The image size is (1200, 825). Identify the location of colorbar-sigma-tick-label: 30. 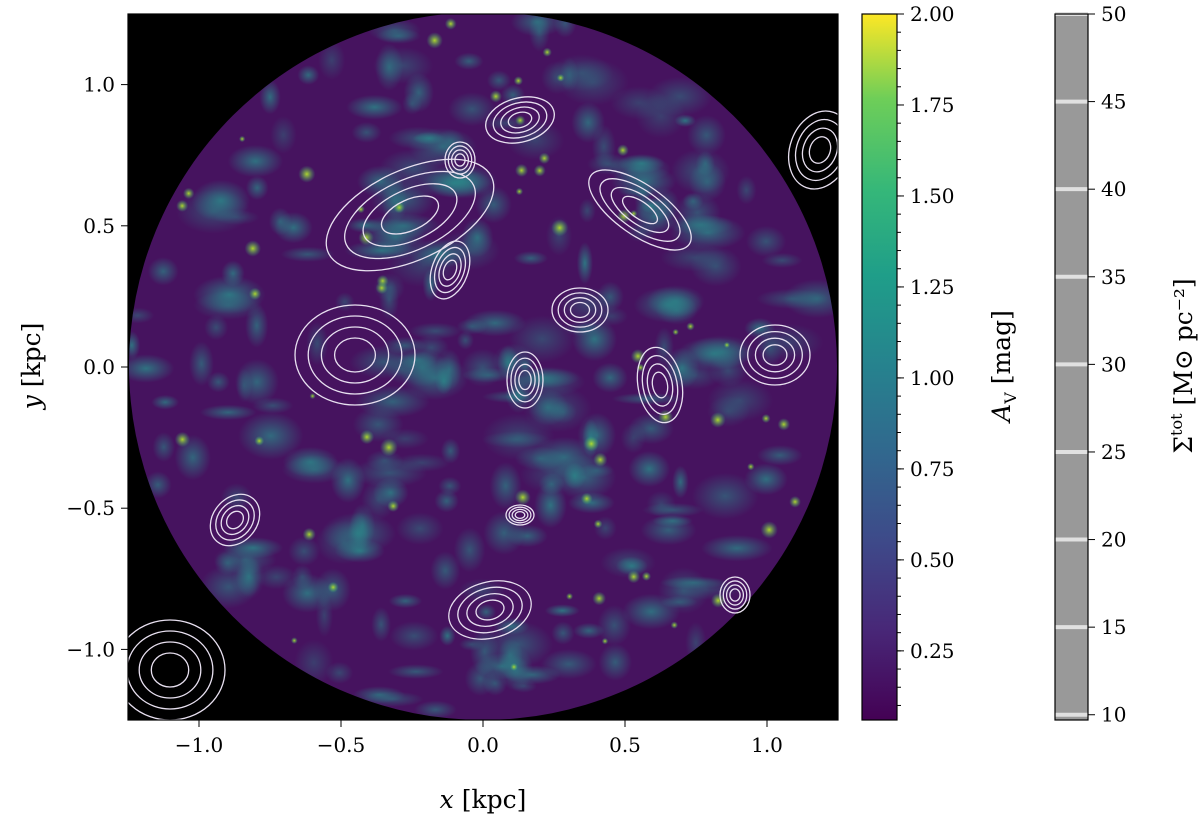
(1113, 364).